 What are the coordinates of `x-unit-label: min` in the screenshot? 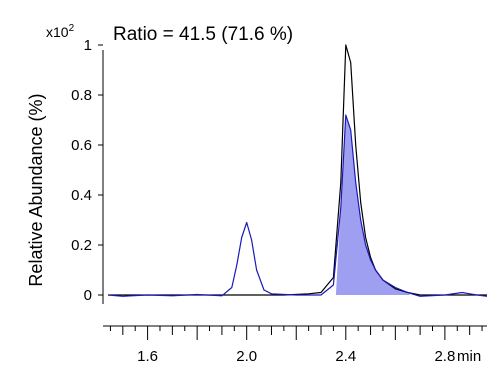 It's located at (469, 356).